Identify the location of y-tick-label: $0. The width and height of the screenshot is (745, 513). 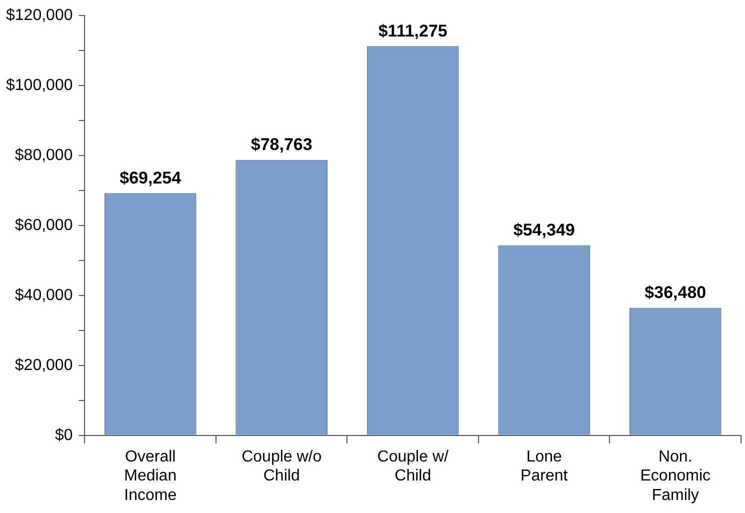
(63, 435).